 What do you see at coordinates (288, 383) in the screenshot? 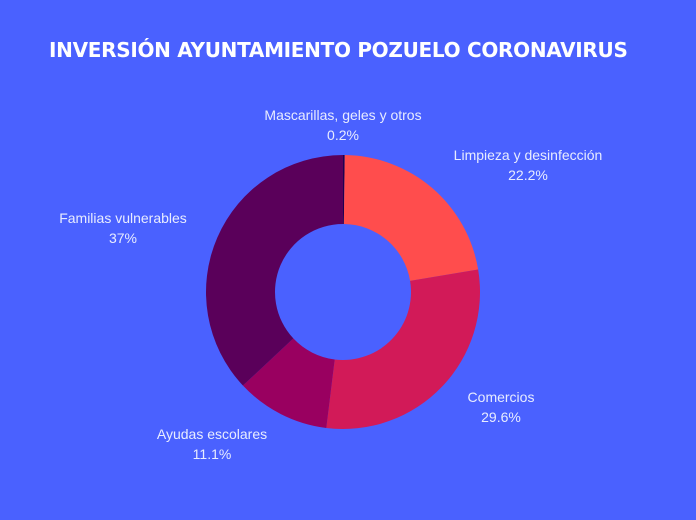
I see `slice-ayudas-escolares` at bounding box center [288, 383].